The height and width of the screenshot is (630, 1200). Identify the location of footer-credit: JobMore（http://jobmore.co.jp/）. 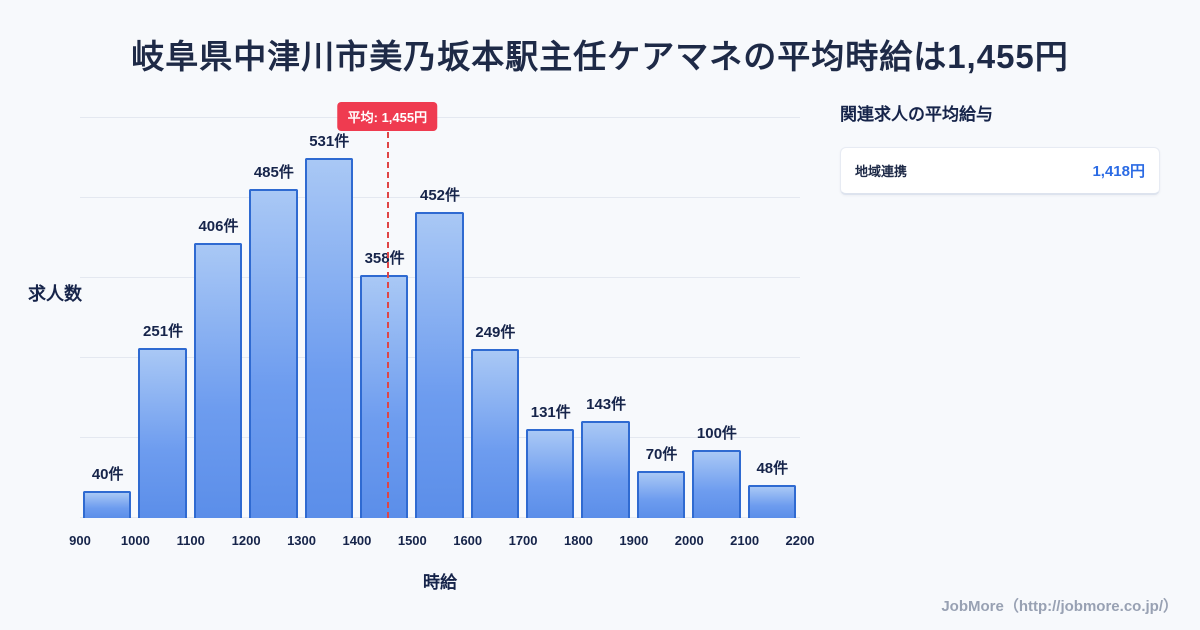
(1059, 606).